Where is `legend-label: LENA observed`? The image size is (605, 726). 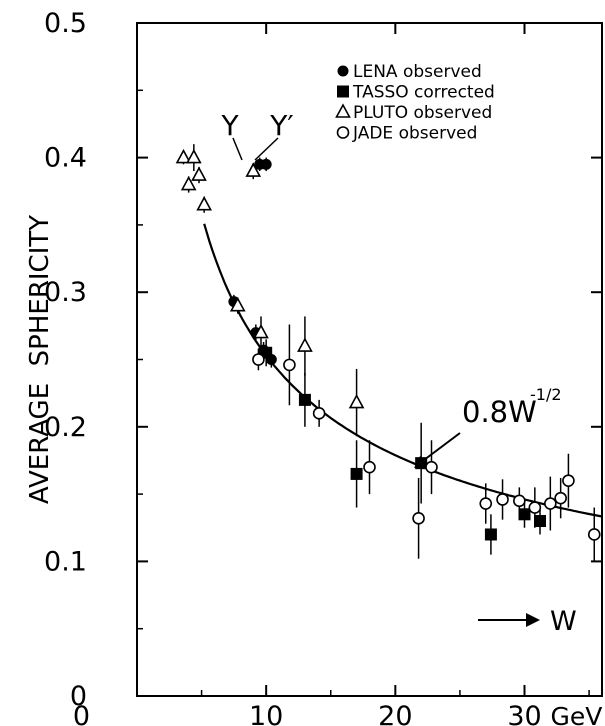
legend-label: LENA observed is located at coordinates (417, 72).